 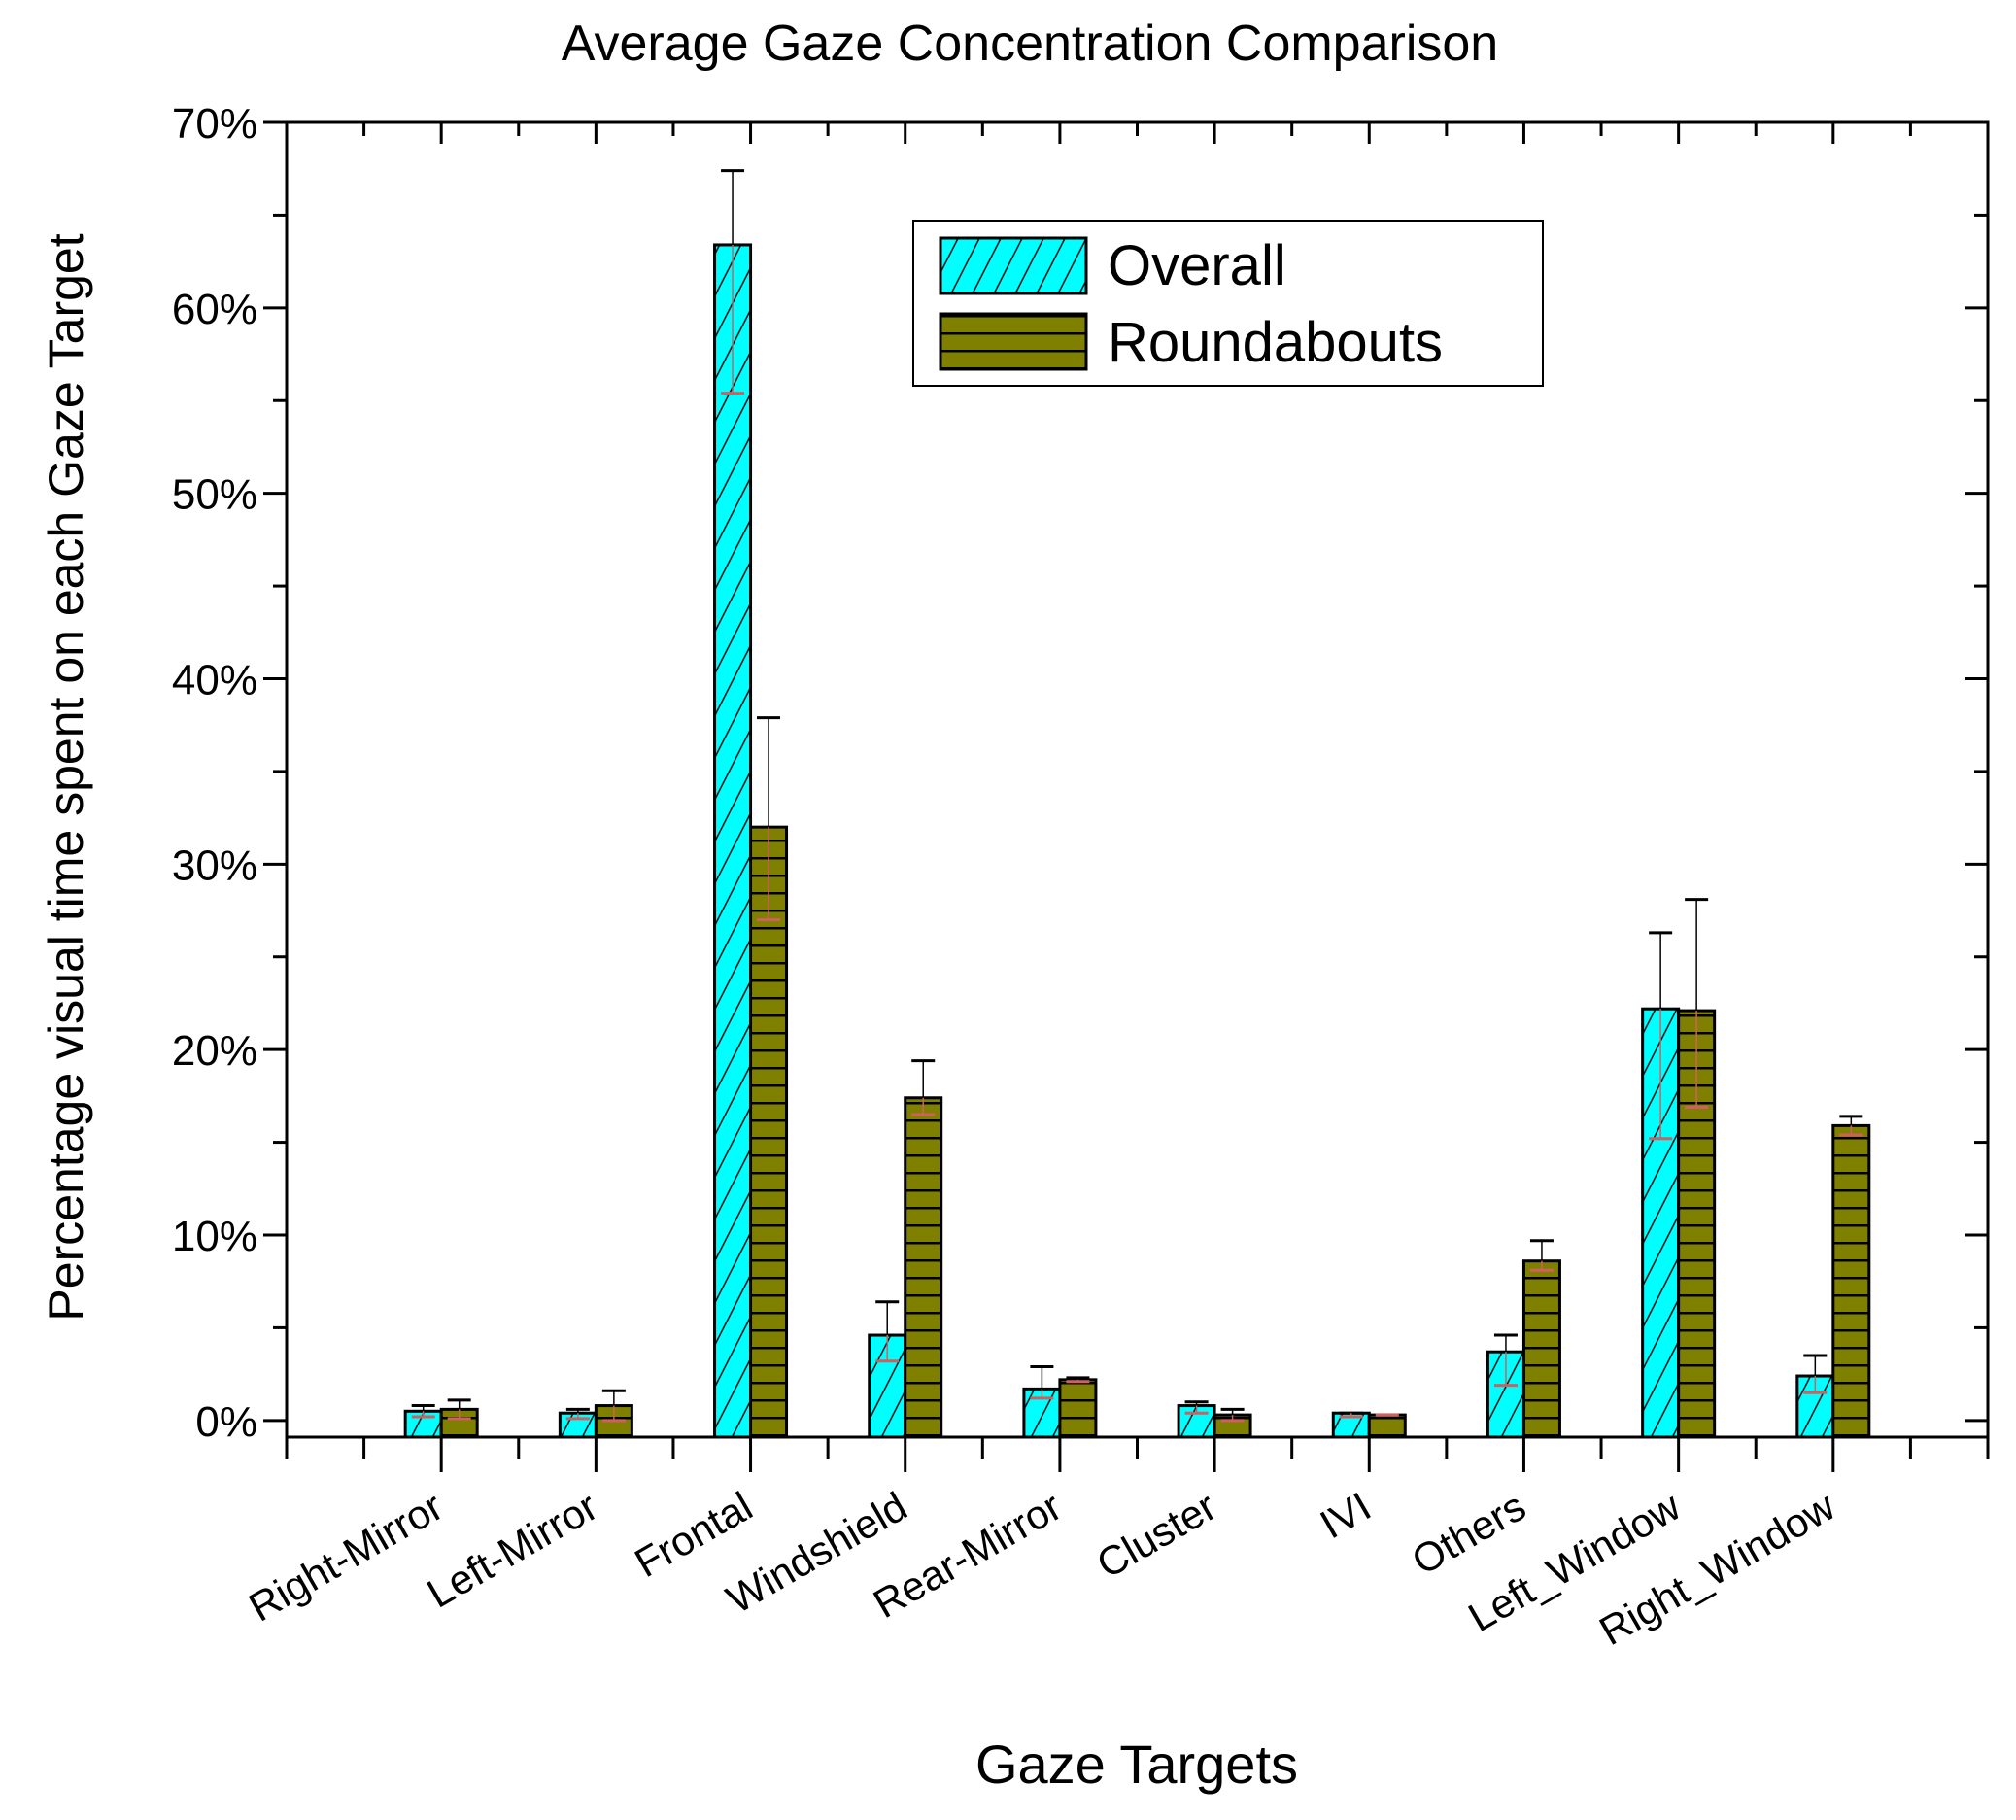 What do you see at coordinates (1137, 1764) in the screenshot?
I see `x-axis-label: Gaze Targets` at bounding box center [1137, 1764].